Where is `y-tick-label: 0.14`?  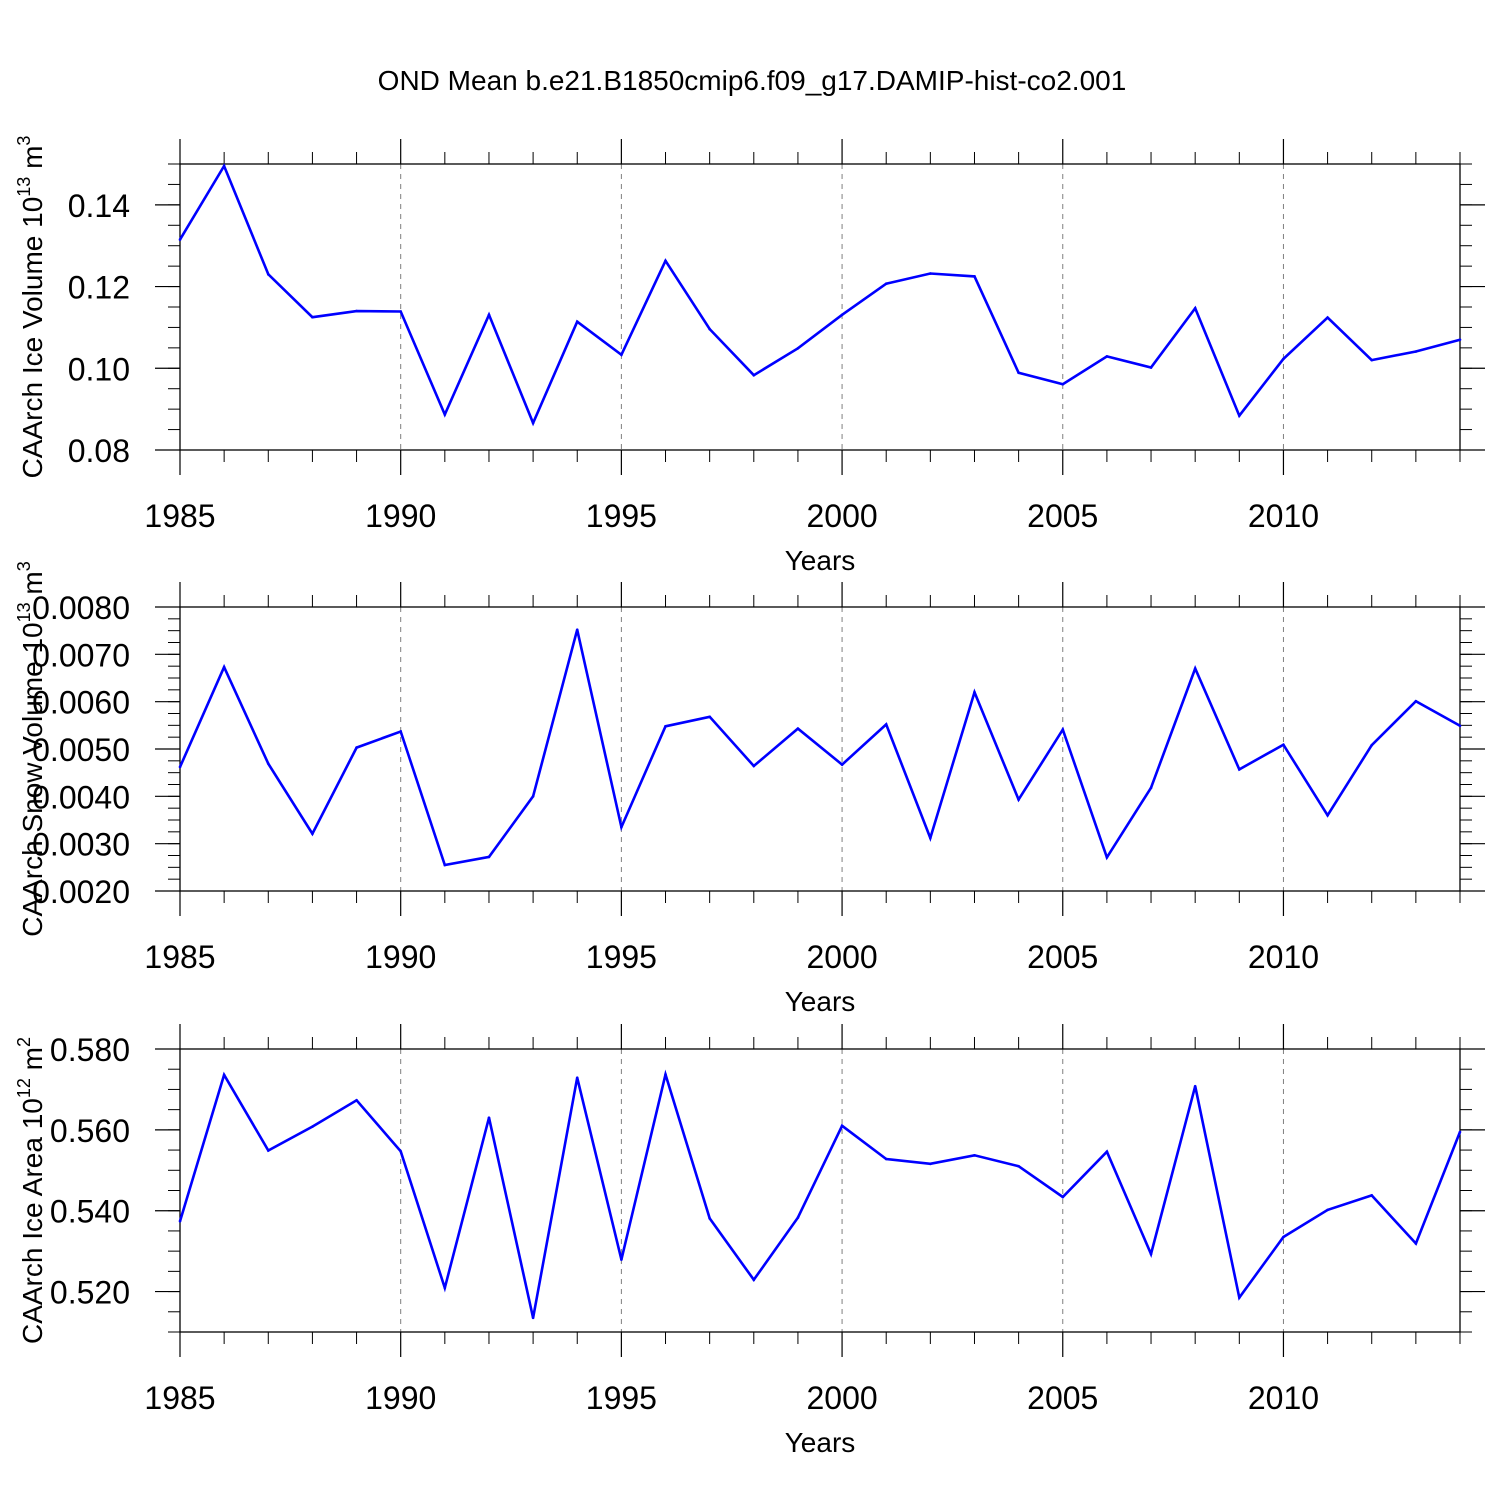
y-tick-label: 0.14 is located at coordinates (99, 206).